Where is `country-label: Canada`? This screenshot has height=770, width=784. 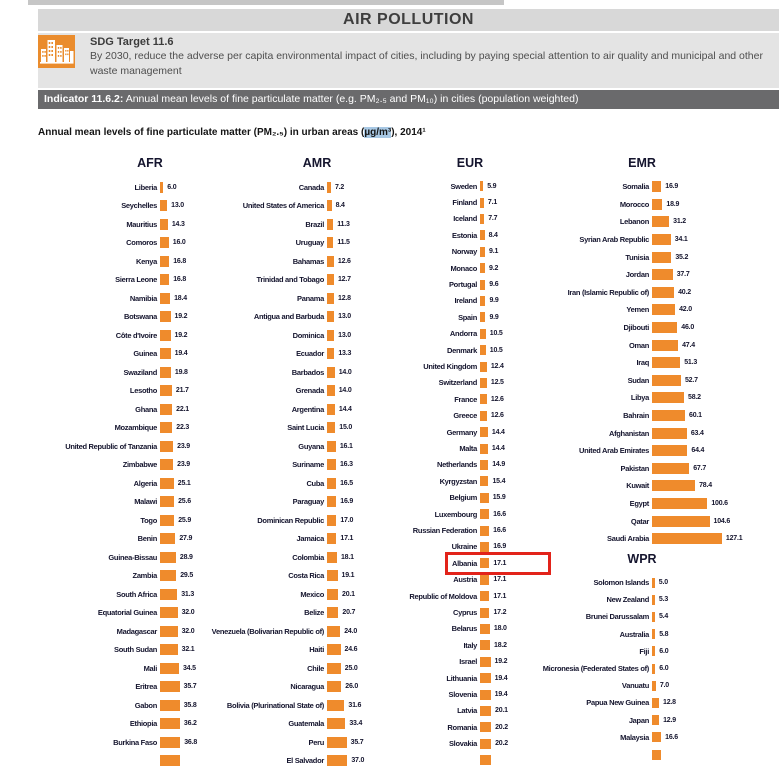
country-label: Canada is located at coordinates (311, 187).